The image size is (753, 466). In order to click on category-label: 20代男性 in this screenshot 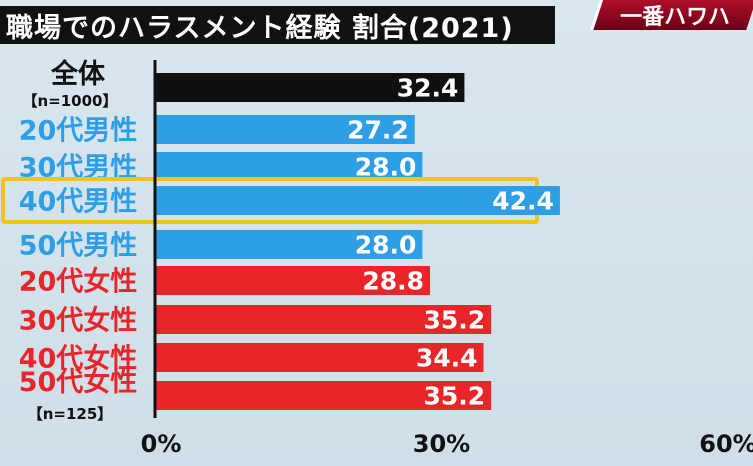, I will do `click(78, 131)`.